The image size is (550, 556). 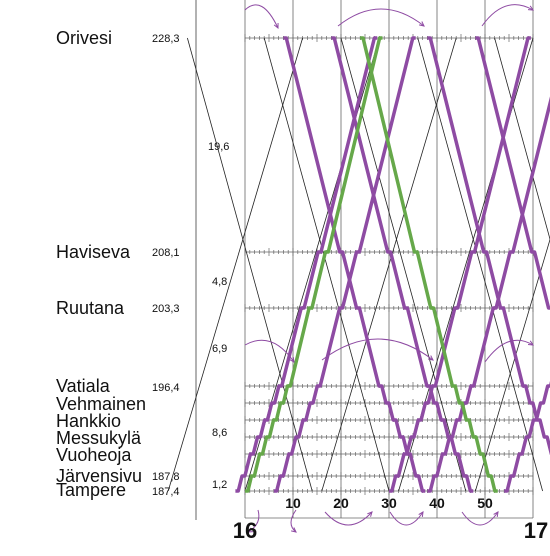 I want to click on station-name-haviseva: Haviseva, so click(x=93, y=252).